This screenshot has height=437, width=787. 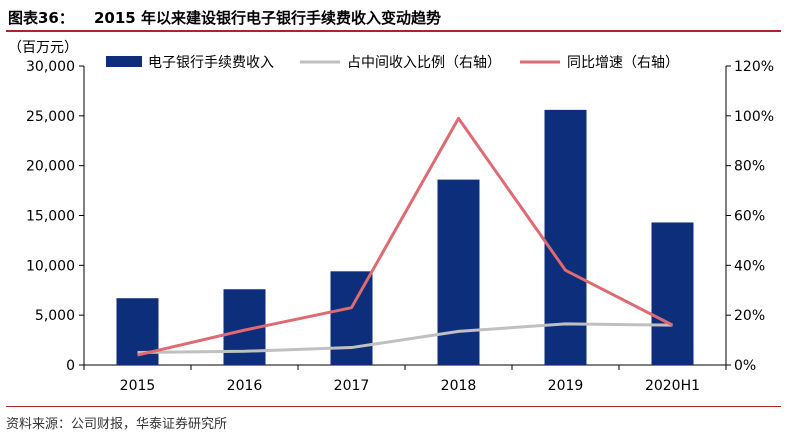 What do you see at coordinates (754, 117) in the screenshot?
I see `y-right-tick-label: 100%` at bounding box center [754, 117].